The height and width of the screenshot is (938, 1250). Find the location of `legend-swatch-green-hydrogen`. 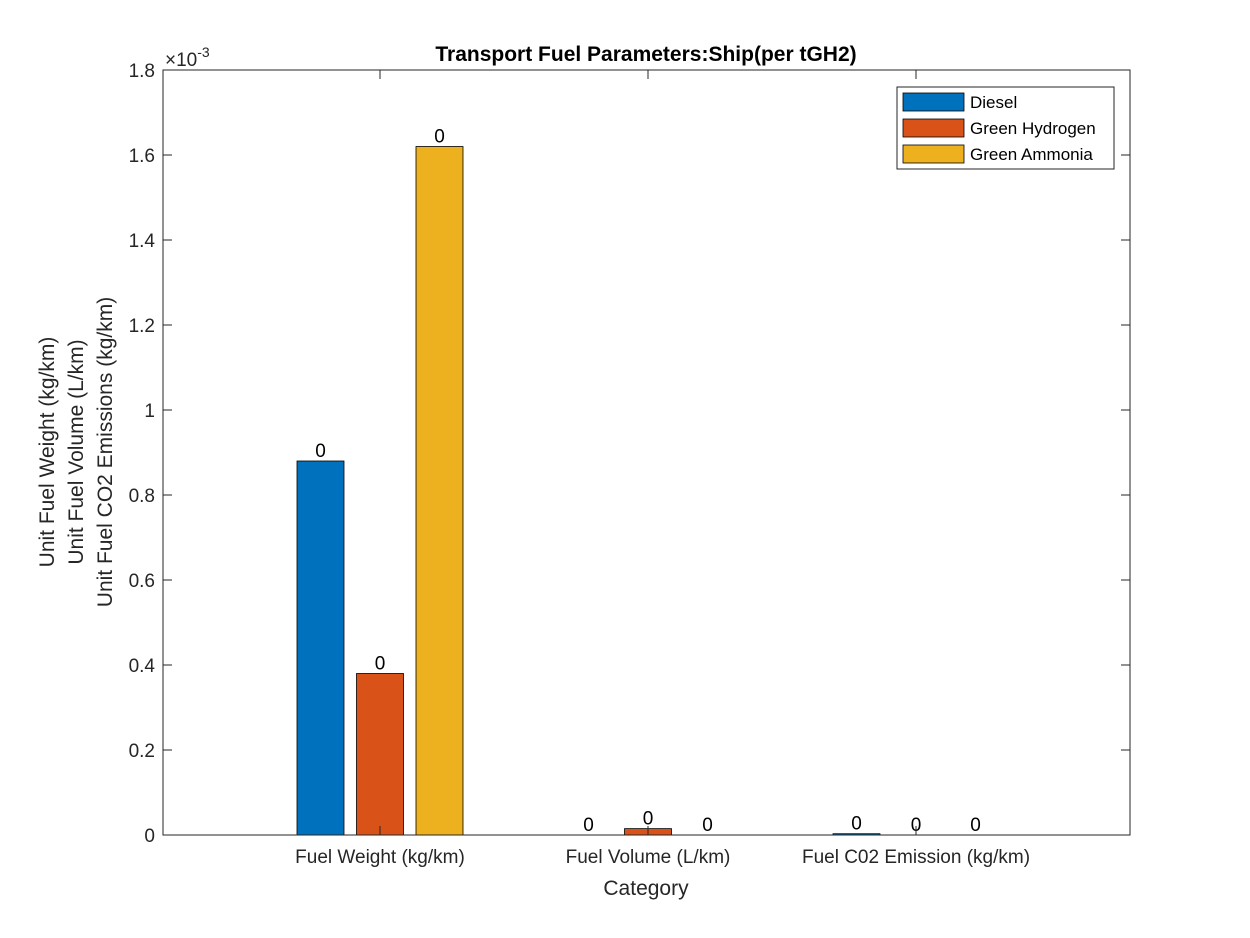

legend-swatch-green-hydrogen is located at coordinates (933, 128).